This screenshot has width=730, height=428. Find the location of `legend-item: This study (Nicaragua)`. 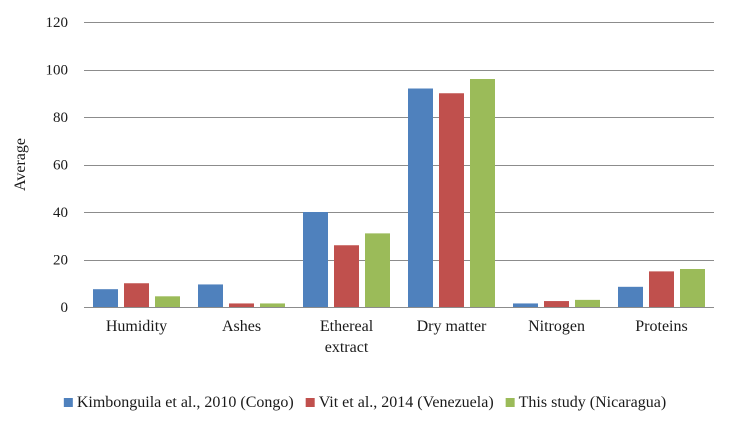

legend-item: This study (Nicaragua) is located at coordinates (586, 402).